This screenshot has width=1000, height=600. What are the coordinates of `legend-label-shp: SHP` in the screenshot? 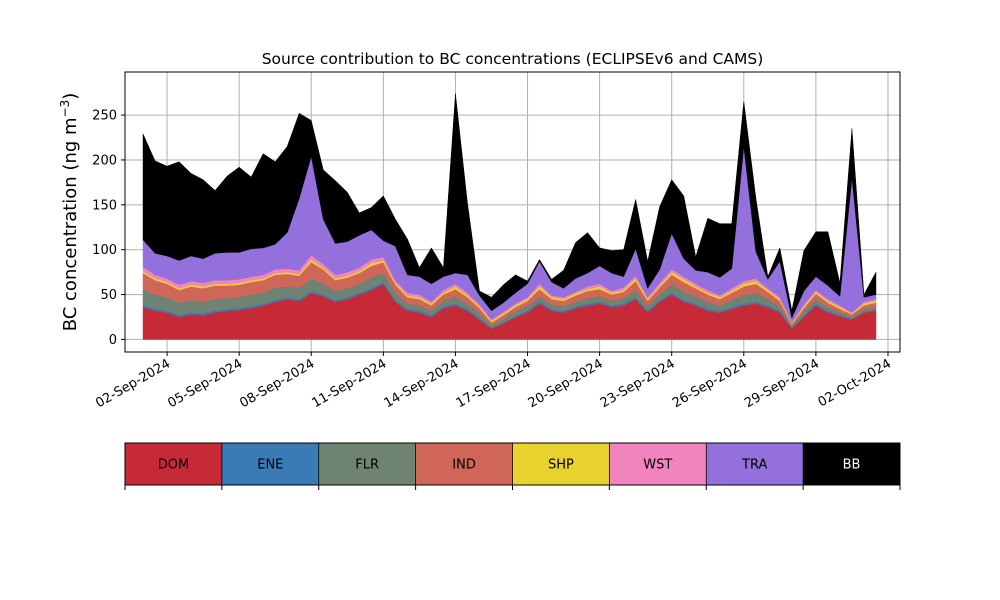 It's located at (561, 465).